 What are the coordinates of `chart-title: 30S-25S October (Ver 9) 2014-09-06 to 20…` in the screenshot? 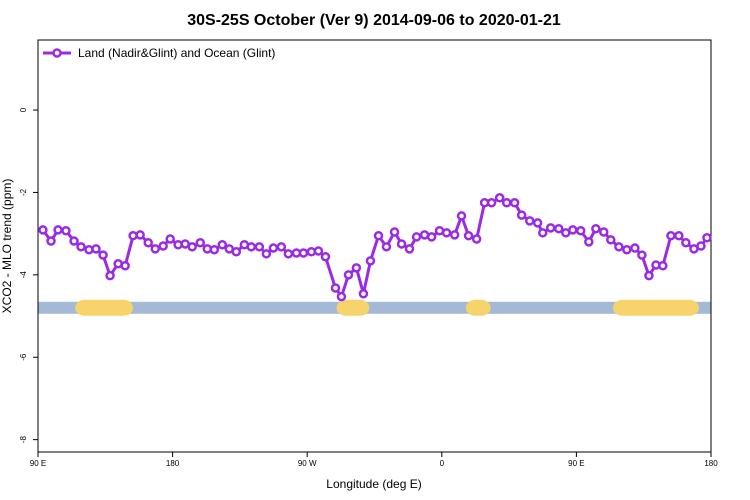 It's located at (374, 20).